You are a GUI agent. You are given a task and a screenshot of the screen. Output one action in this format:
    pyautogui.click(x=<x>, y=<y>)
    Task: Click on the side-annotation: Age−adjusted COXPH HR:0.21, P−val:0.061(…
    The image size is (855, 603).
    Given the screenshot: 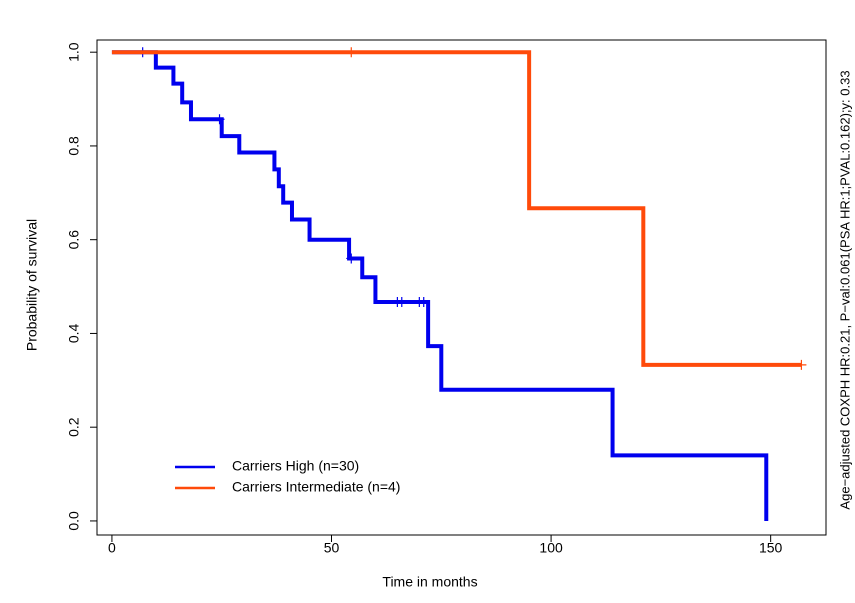 What is the action you would take?
    pyautogui.click(x=844, y=289)
    